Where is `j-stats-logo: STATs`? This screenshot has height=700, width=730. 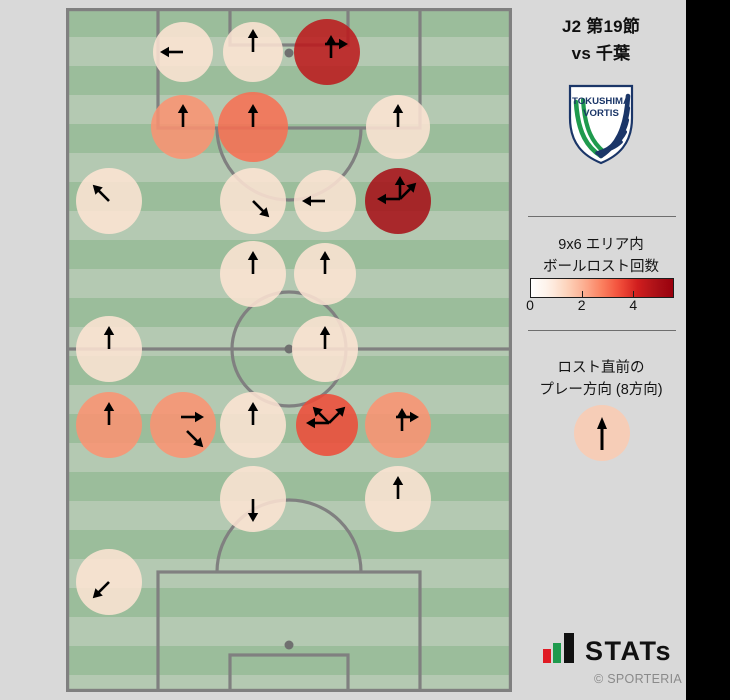 j-stats-logo: STATs is located at coordinates (607, 649).